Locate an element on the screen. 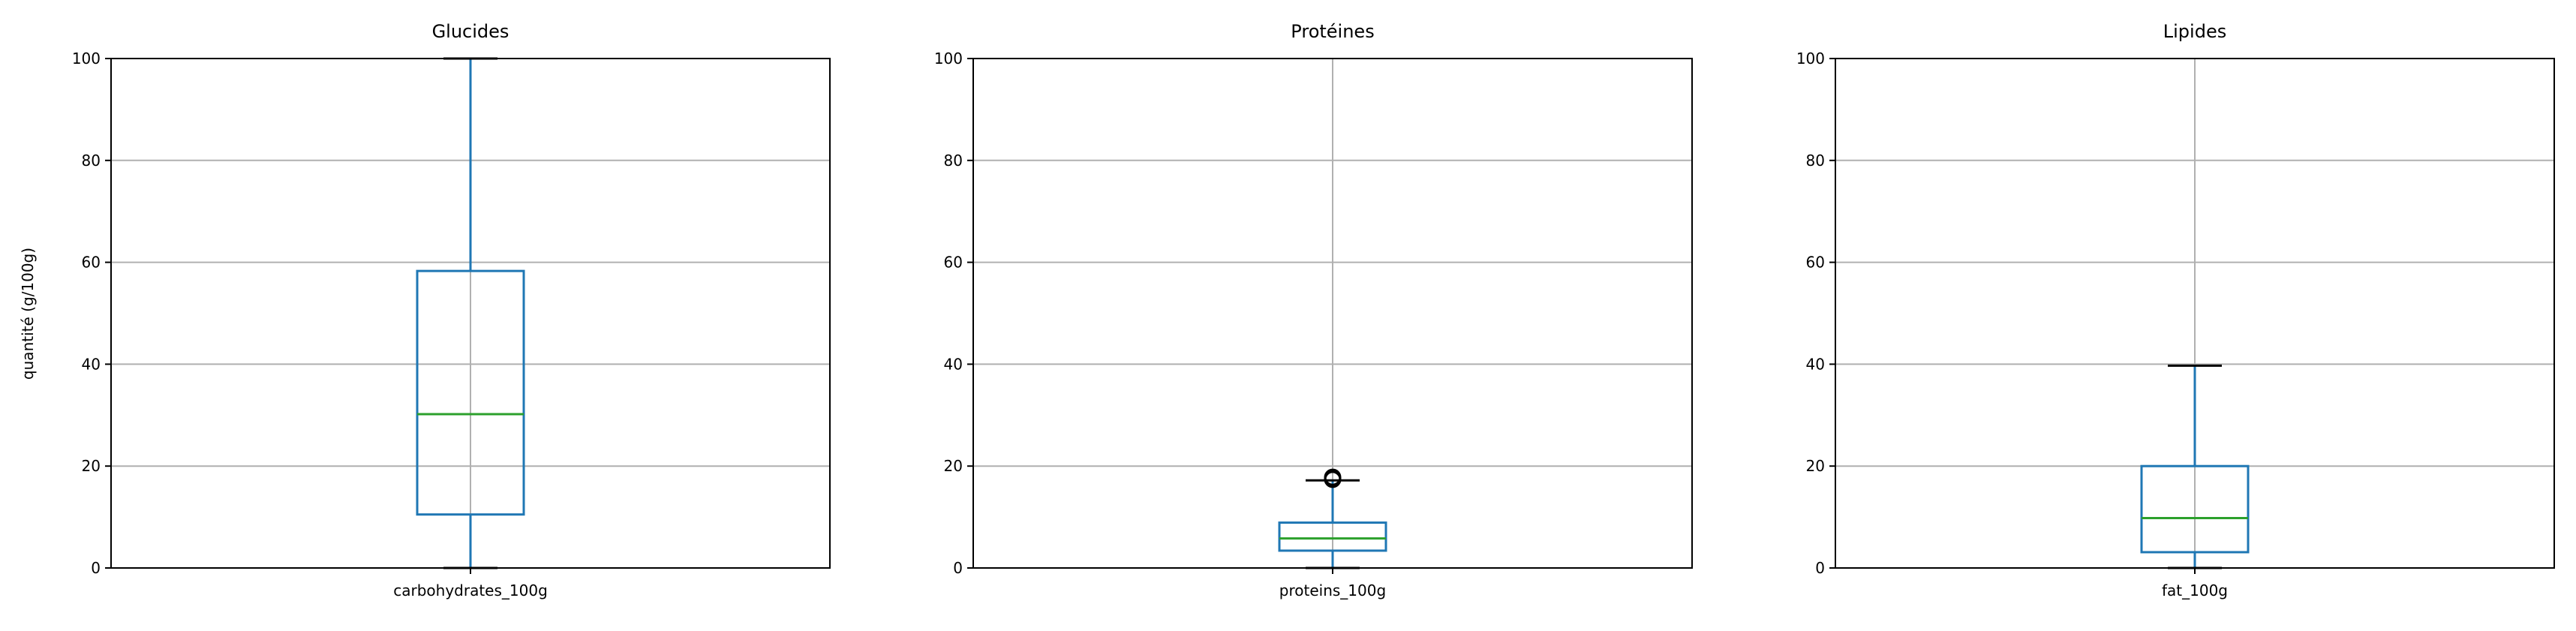  x-tick-label: fat_100g is located at coordinates (2195, 590).